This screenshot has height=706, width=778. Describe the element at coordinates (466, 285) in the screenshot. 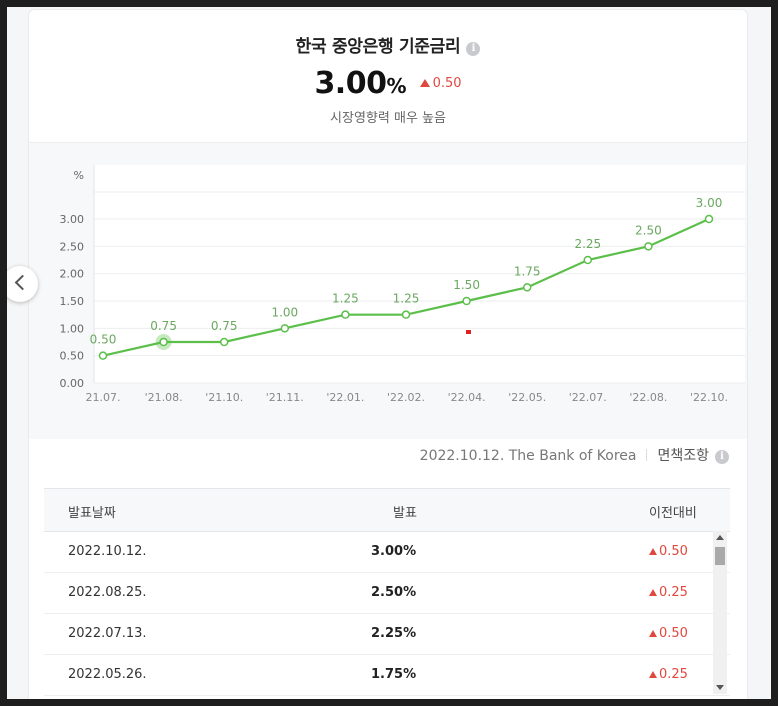

I see `data-label: 1.50` at that location.